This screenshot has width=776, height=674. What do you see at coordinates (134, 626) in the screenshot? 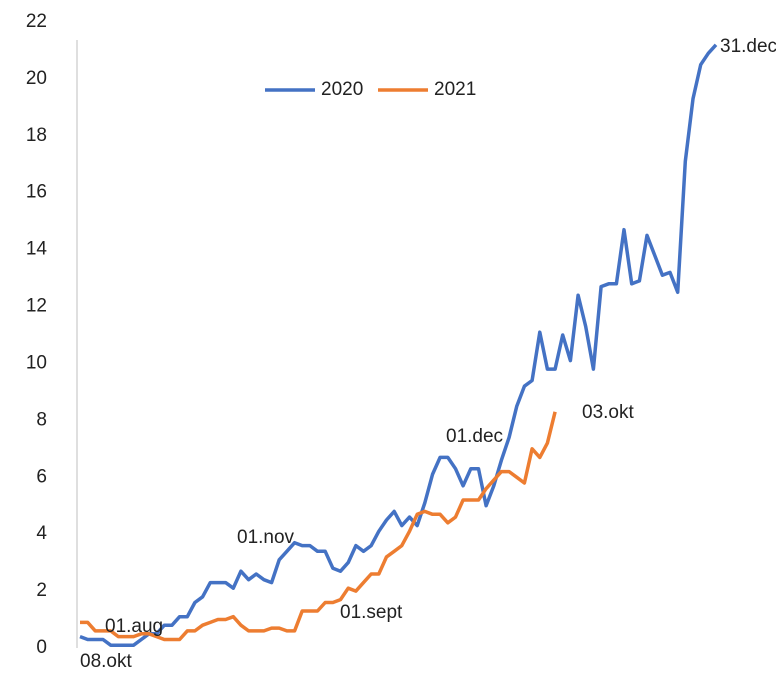
I see `annotation: 01.aug` at bounding box center [134, 626].